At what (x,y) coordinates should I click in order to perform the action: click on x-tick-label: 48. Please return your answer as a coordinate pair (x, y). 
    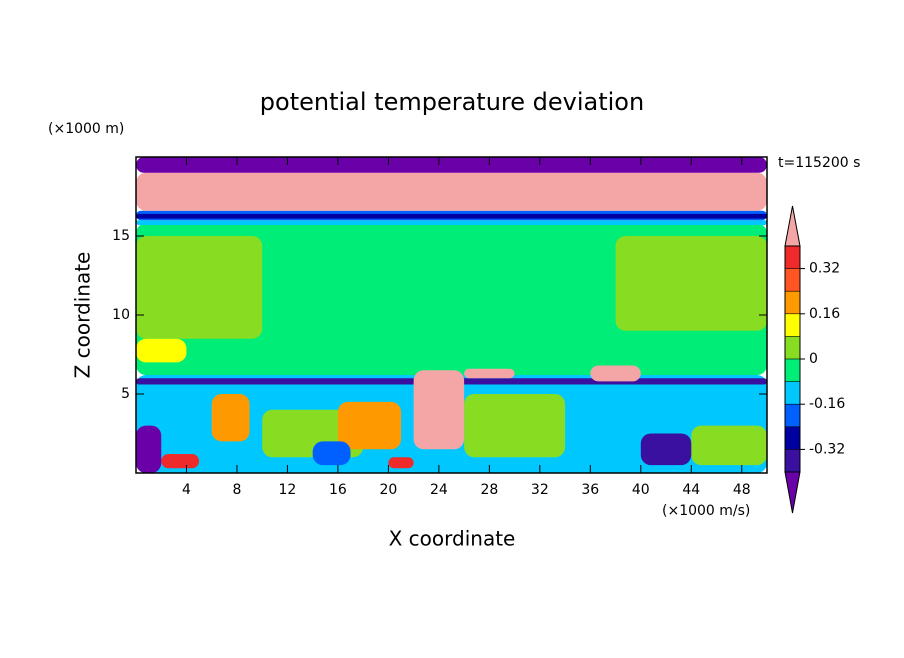
    Looking at the image, I should click on (742, 490).